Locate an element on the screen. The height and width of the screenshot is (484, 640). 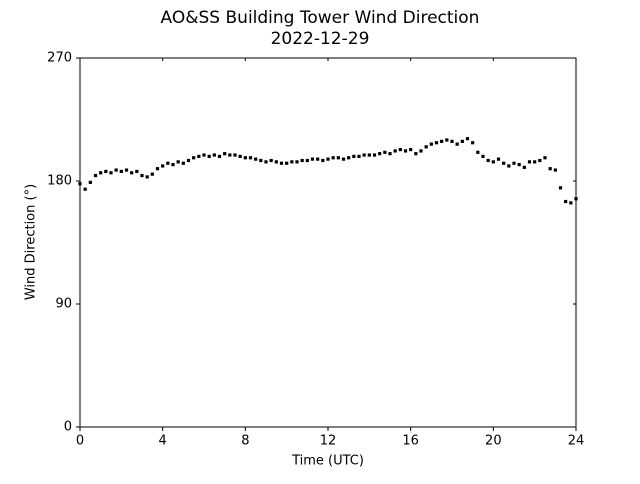
x-tick-label: 24 is located at coordinates (576, 441).